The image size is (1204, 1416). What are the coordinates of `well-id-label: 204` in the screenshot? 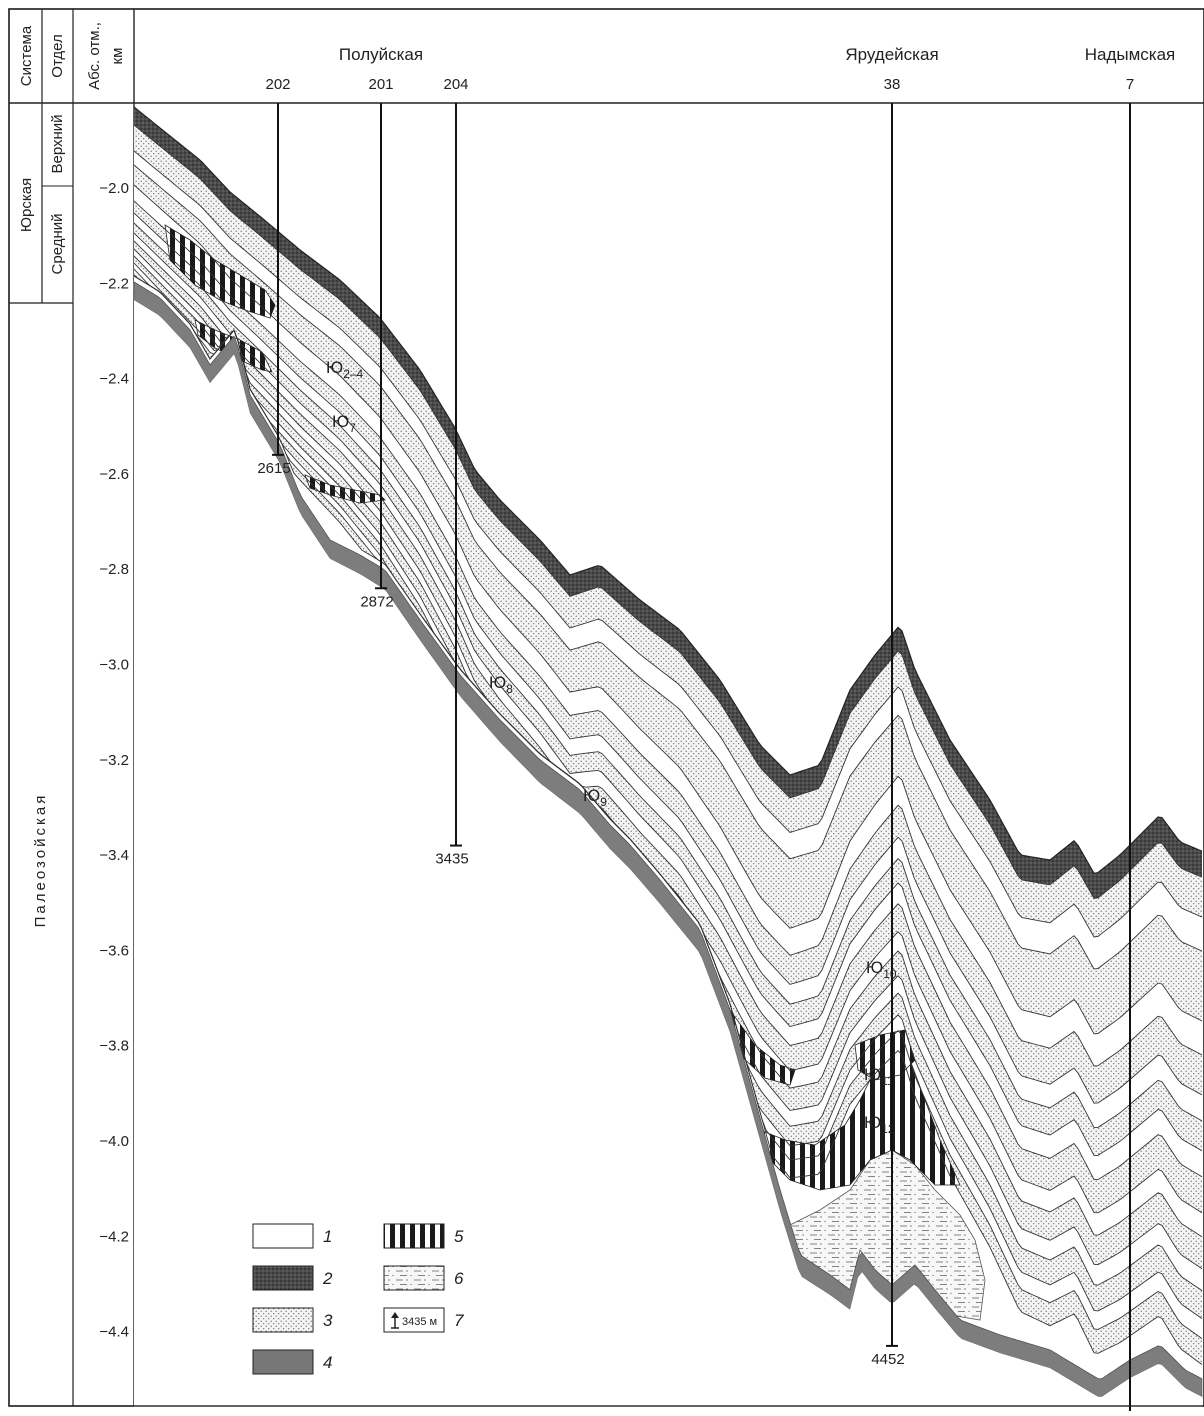 It's located at (455, 84).